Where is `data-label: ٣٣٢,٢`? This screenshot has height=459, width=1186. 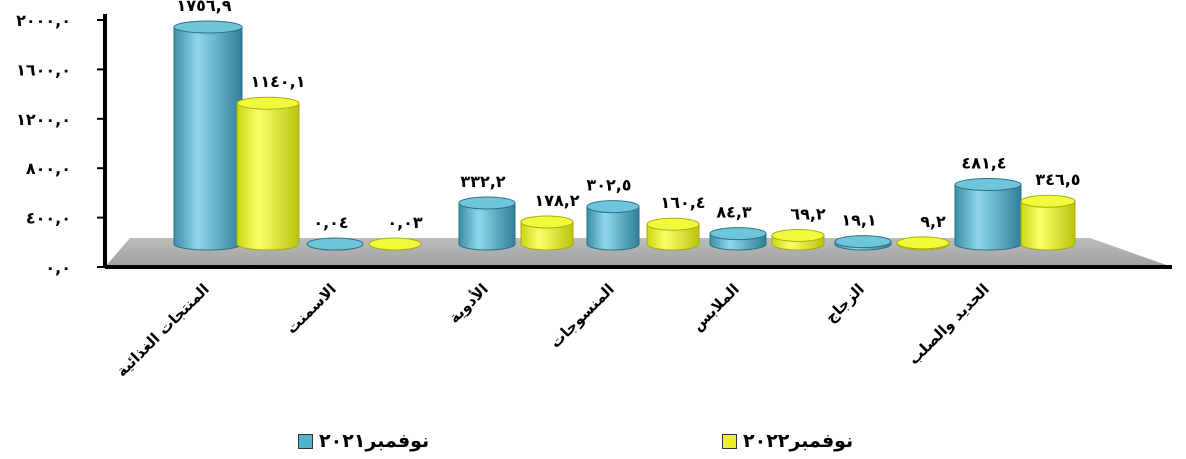
data-label: ٣٣٢,٢ is located at coordinates (482, 181).